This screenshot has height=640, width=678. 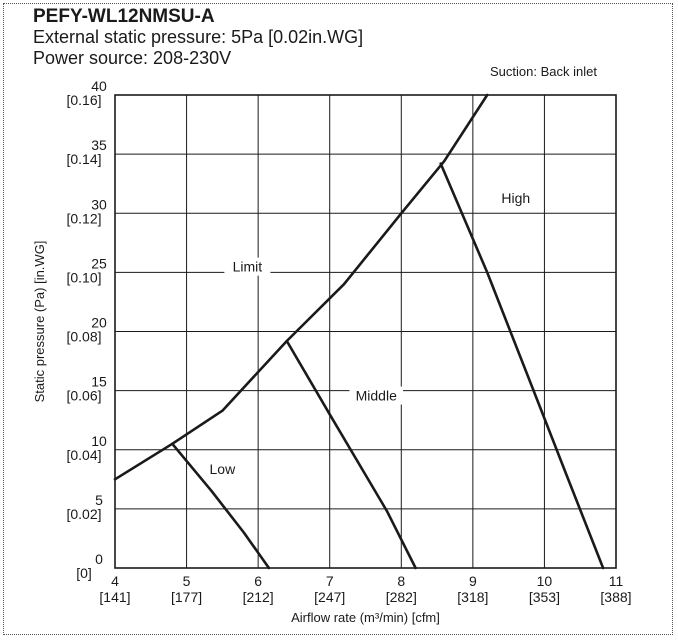 I want to click on curve-label-bg-high, so click(x=515, y=198).